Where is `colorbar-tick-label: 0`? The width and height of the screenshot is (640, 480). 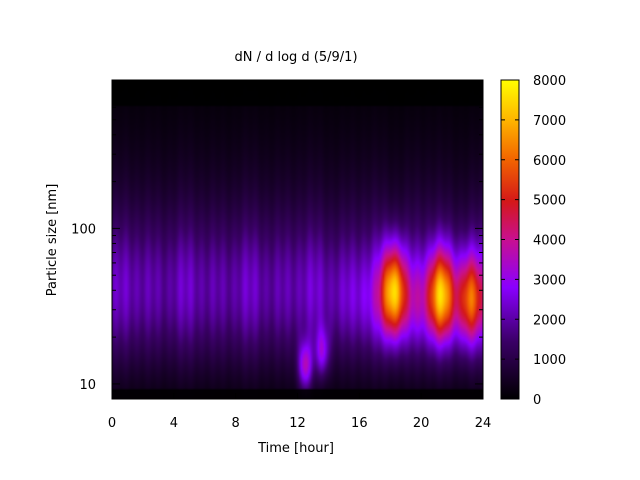 colorbar-tick-label: 0 is located at coordinates (537, 400).